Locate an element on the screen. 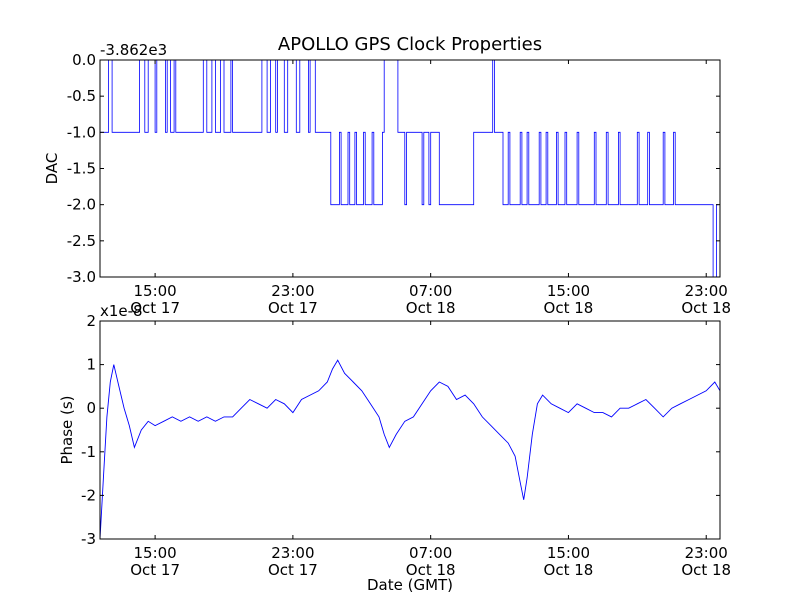 The height and width of the screenshot is (600, 800). dac-offset-label: -3.862e3 is located at coordinates (133, 50).